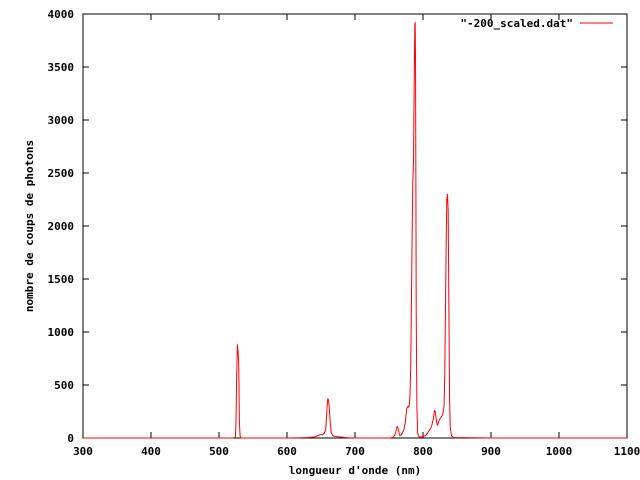 Image resolution: width=640 pixels, height=480 pixels. What do you see at coordinates (423, 451) in the screenshot?
I see `x-tick-label: 800` at bounding box center [423, 451].